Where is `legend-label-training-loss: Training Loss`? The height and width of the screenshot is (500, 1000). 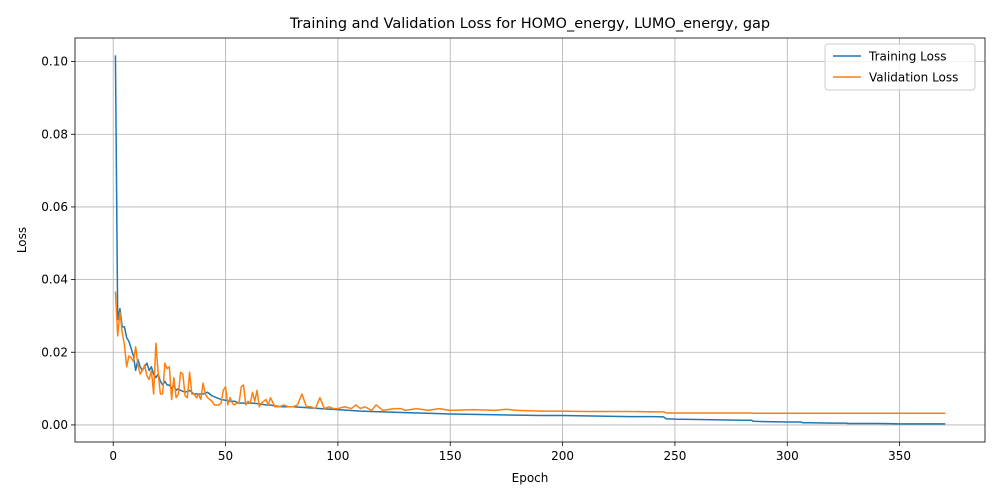
legend-label-training-loss: Training Loss is located at coordinates (907, 57).